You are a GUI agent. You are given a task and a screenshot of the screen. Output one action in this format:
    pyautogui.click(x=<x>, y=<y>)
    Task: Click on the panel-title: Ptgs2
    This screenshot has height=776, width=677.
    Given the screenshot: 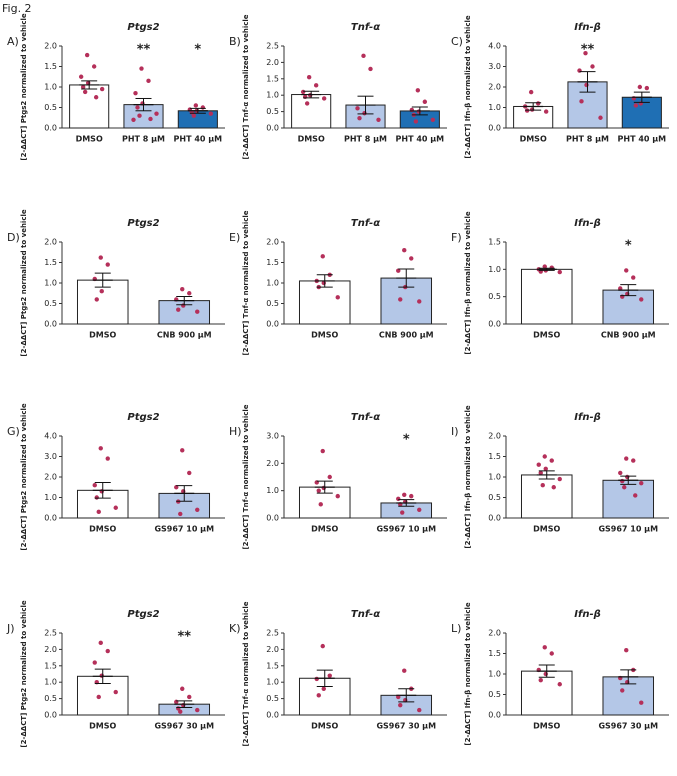 What is the action you would take?
    pyautogui.click(x=143, y=614)
    